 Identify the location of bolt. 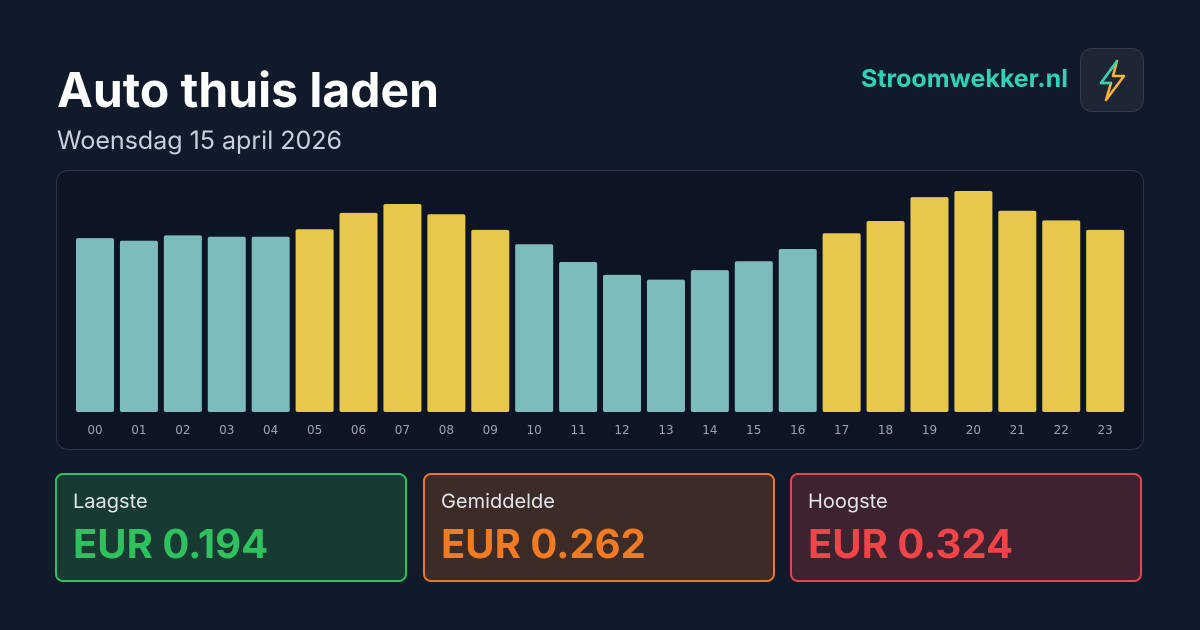
(1112, 80).